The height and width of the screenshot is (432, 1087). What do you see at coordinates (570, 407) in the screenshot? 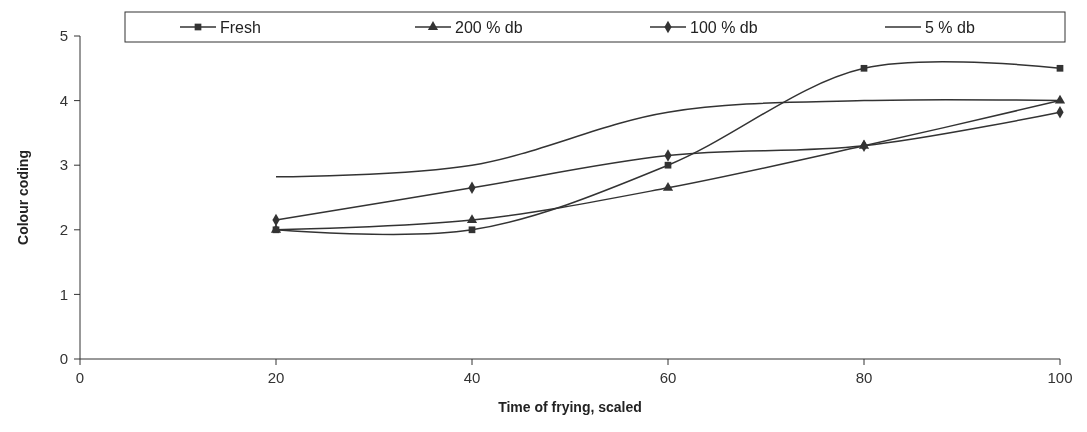
I see `x-axis-title: Time of frying, scaled` at bounding box center [570, 407].